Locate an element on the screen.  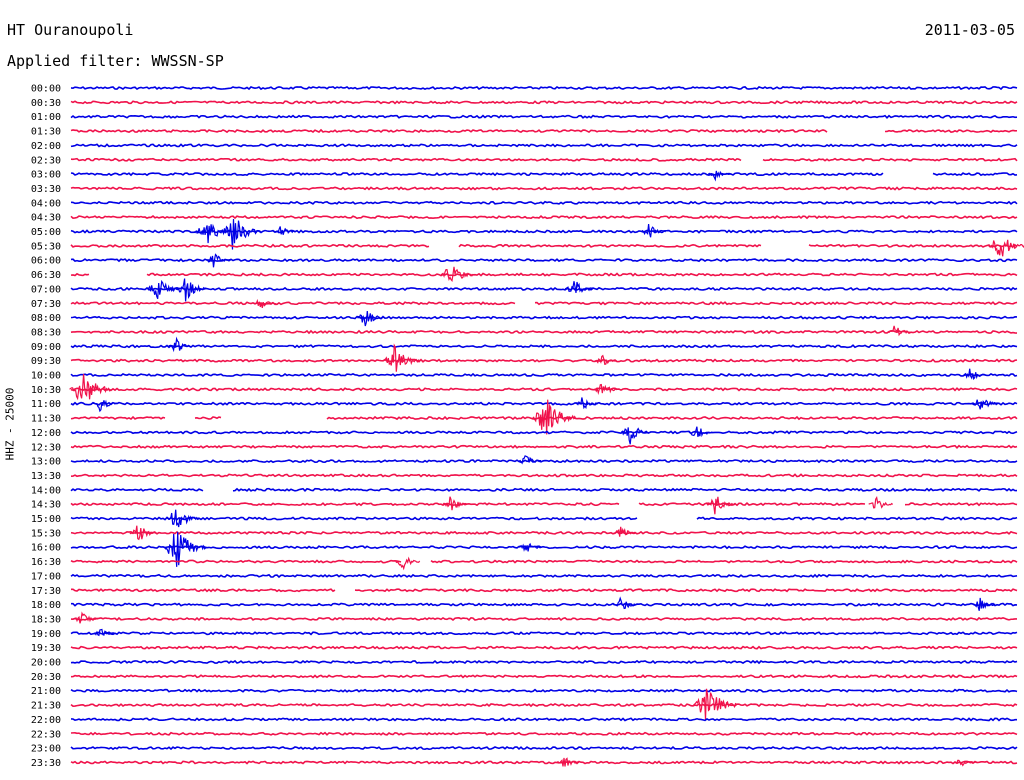
row-time-label: 16:30 is located at coordinates (46, 562).